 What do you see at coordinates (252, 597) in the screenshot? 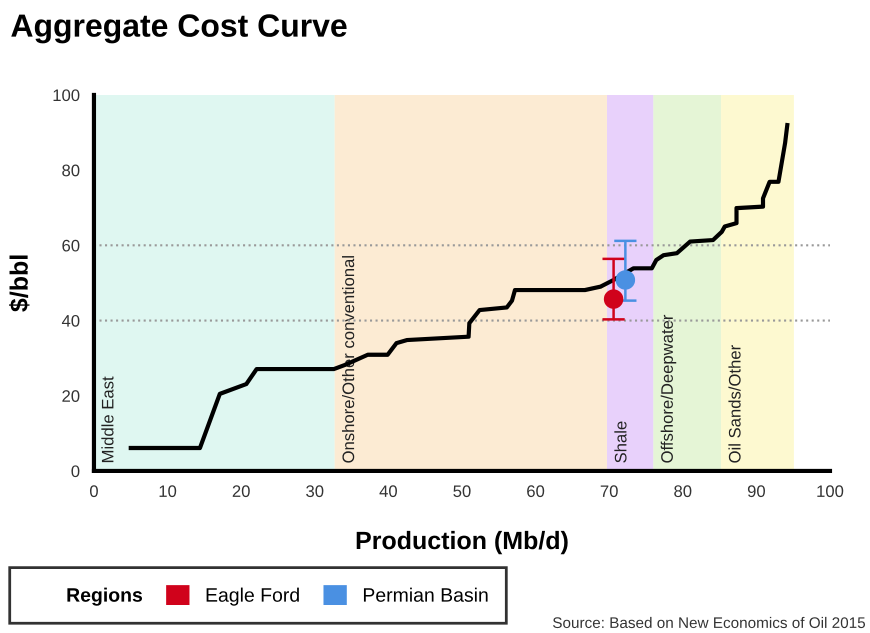
I see `legend-label: Eagle Ford` at bounding box center [252, 597].